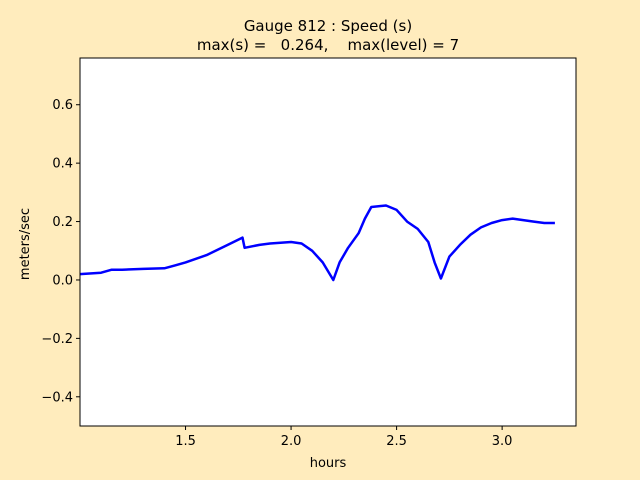 The height and width of the screenshot is (480, 640). Describe the element at coordinates (328, 26) in the screenshot. I see `chart-title: Gauge 812 : Speed (s)` at that location.